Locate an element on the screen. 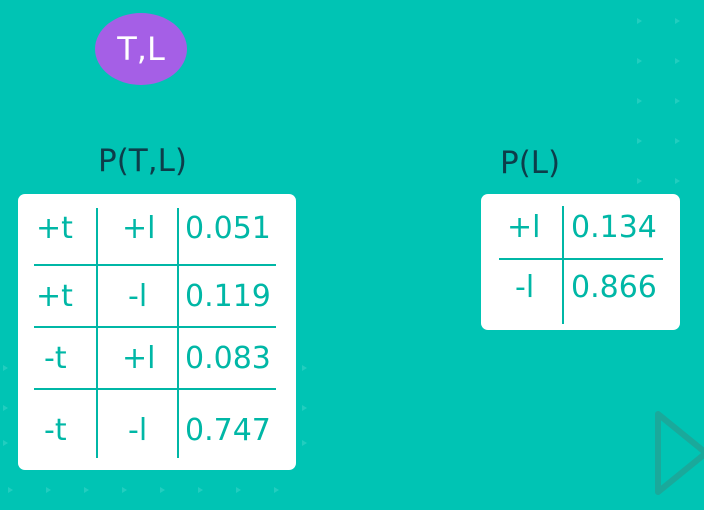 Image resolution: width=704 pixels, height=510 pixels. divider-h2 is located at coordinates (155, 327).